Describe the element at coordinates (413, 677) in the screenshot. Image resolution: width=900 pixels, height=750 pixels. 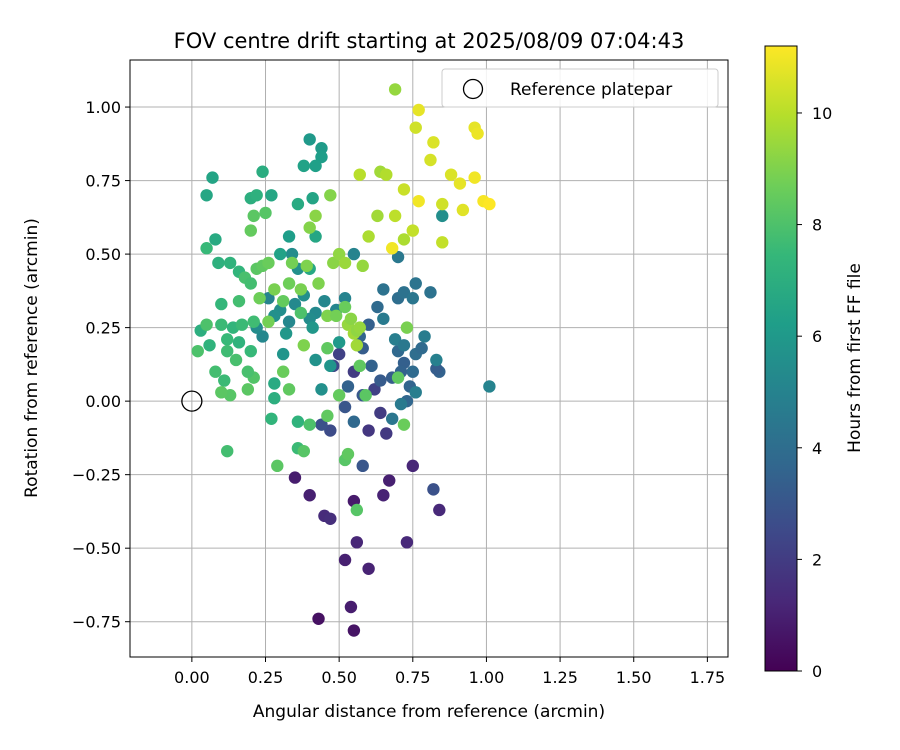
I see `x-tick-label: 0.75` at that location.